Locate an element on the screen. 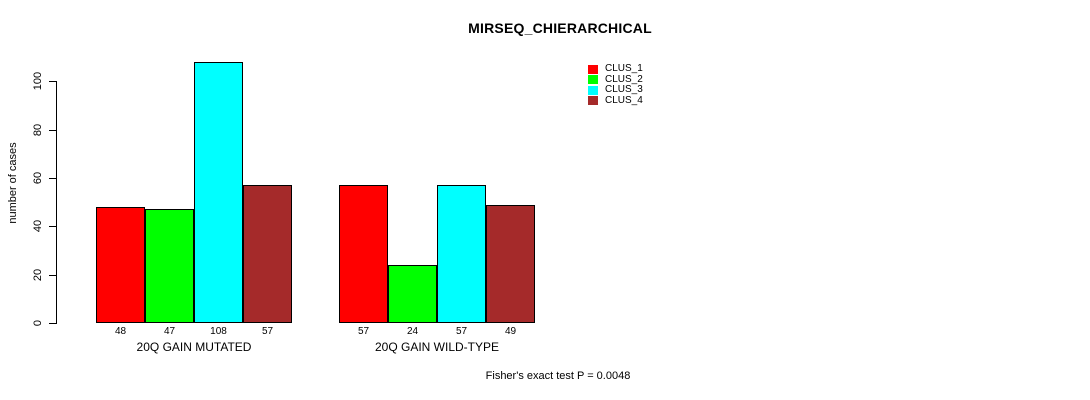 Image resolution: width=1090 pixels, height=400 pixels. y-axis-tick-label: 60 is located at coordinates (38, 178).